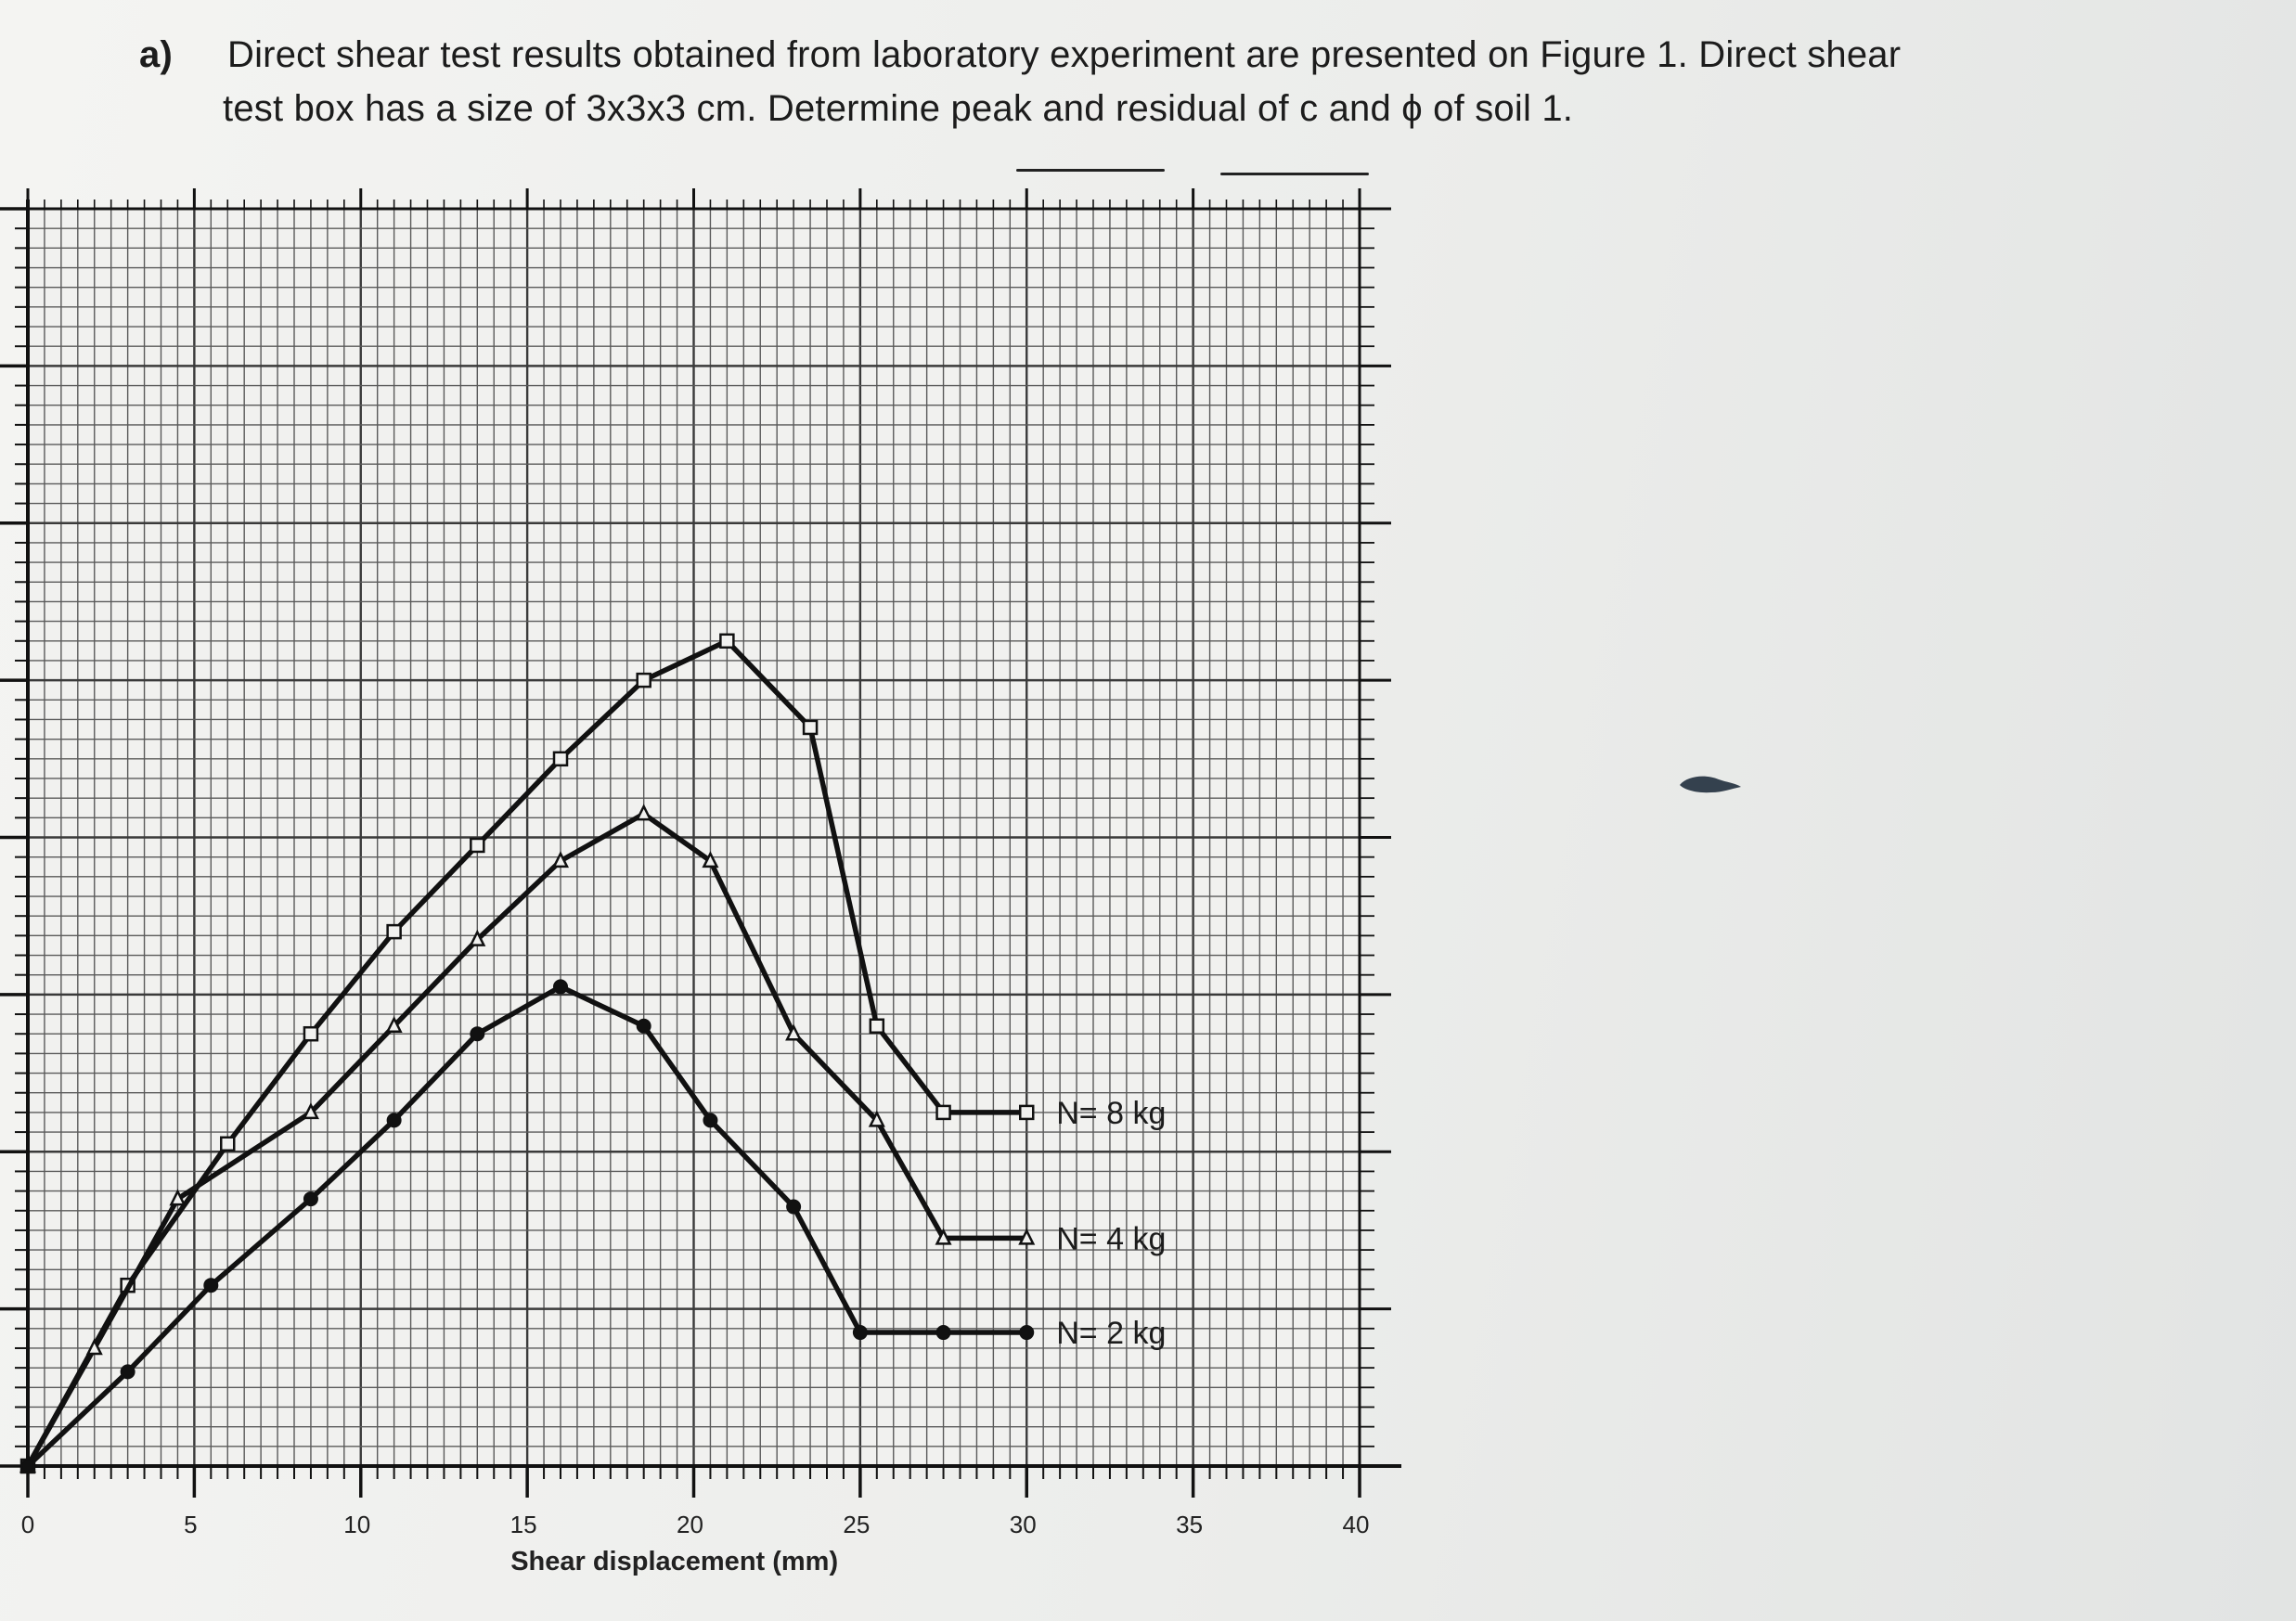  I want to click on series-label-3: N= 2 kg, so click(1111, 1333).